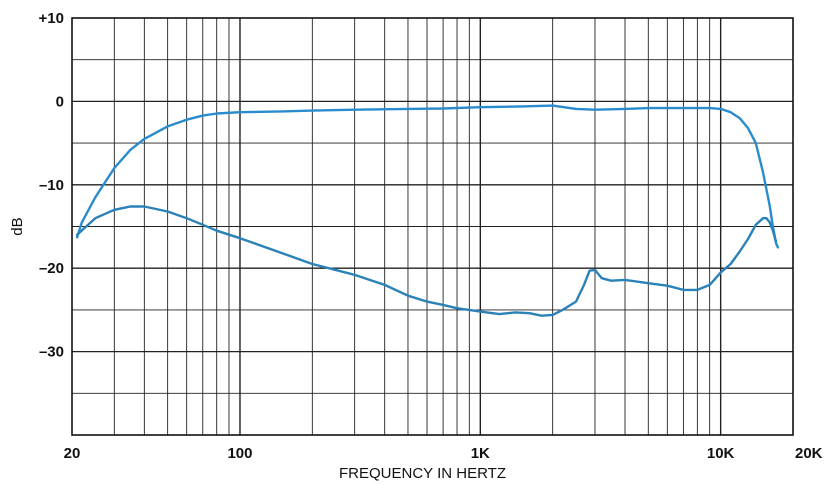 Image resolution: width=838 pixels, height=485 pixels. Describe the element at coordinates (721, 453) in the screenshot. I see `x-tick-label: 10K` at that location.